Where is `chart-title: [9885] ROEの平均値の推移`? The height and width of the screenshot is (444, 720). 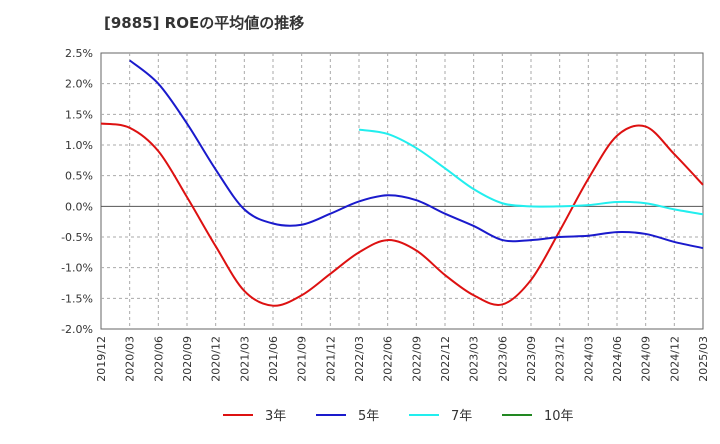
chart-title: [9885] ROEの平均値の推移 is located at coordinates (204, 23).